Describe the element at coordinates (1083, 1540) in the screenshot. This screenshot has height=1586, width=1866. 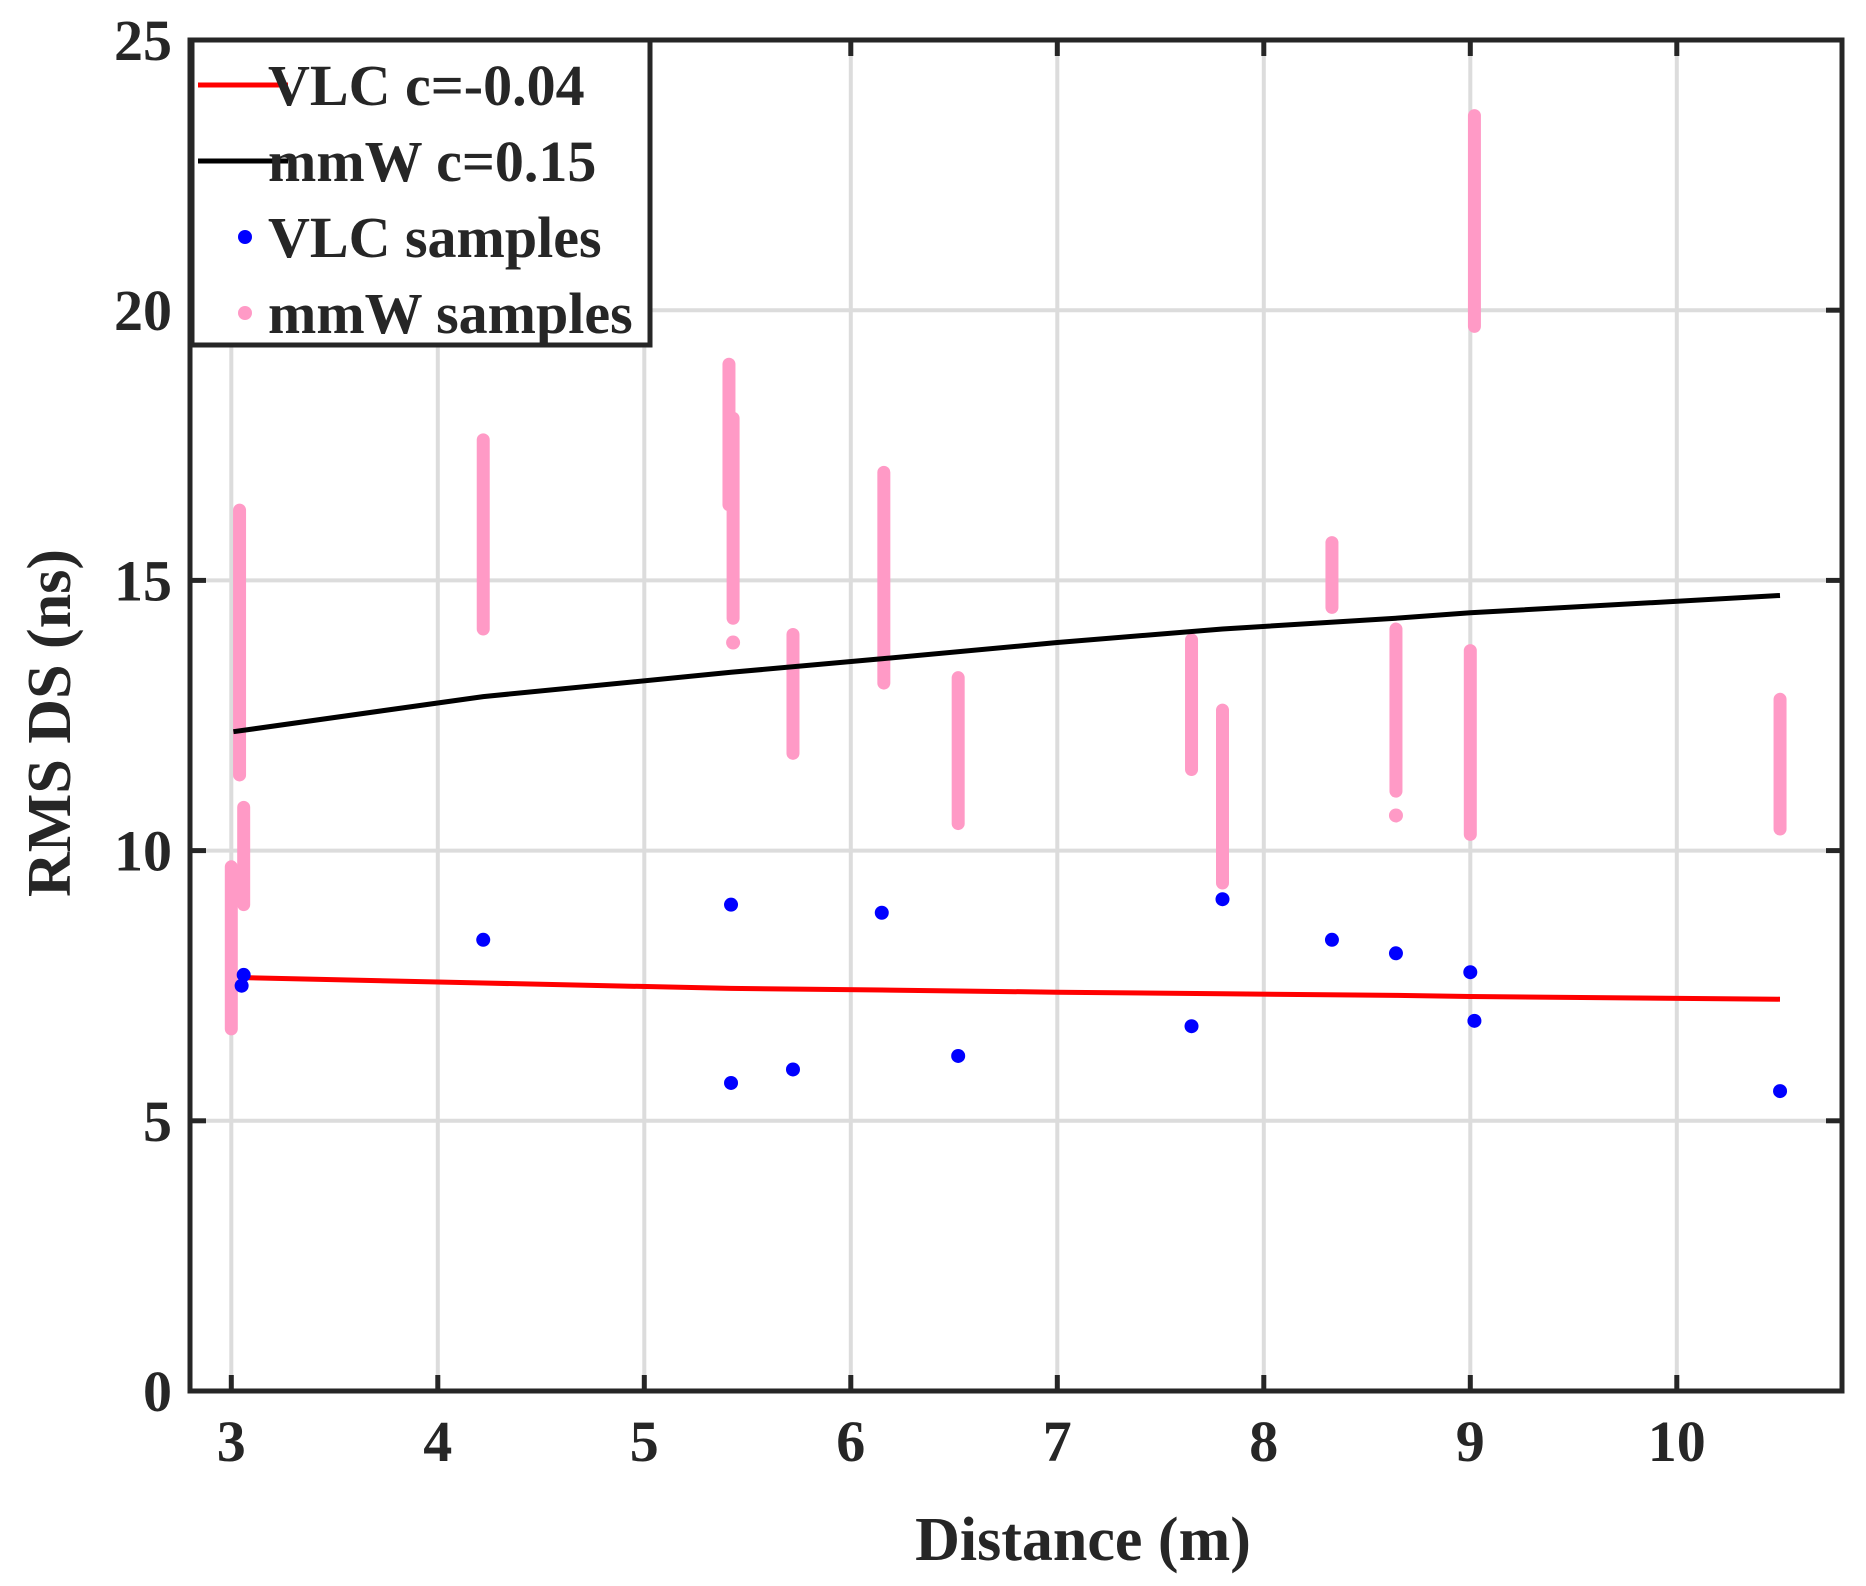
I see `x-axis-label: Distance (m)` at that location.